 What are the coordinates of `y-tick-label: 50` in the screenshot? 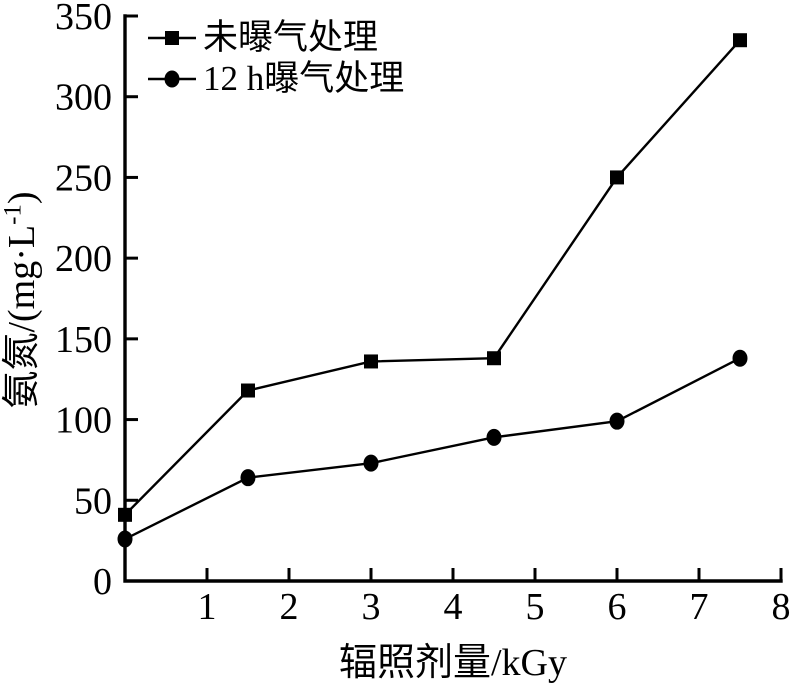 It's located at (93, 501).